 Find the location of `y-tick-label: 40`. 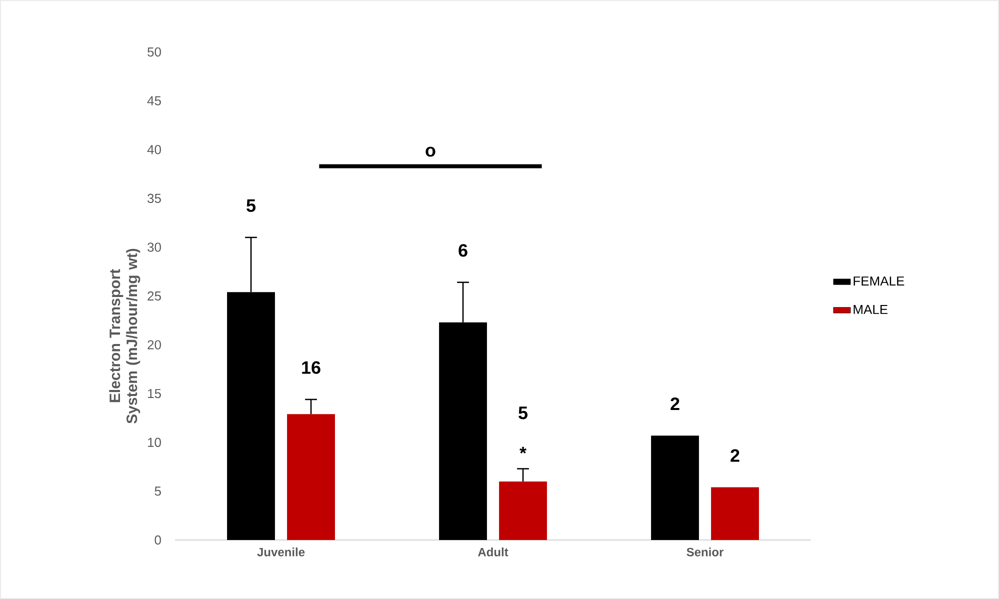

y-tick-label: 40 is located at coordinates (154, 149).